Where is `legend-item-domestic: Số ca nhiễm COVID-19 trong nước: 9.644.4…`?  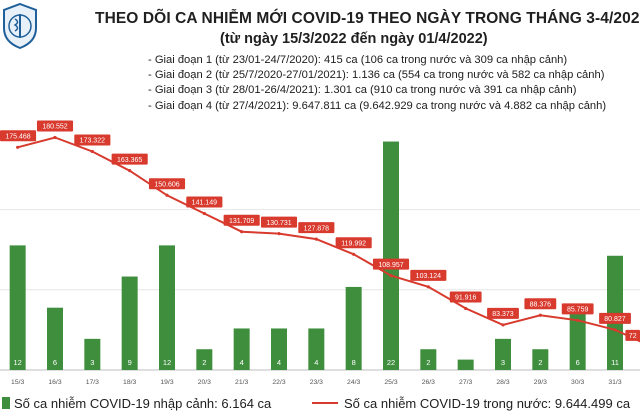 legend-item-domestic: Số ca nhiễm COVID-19 trong nước: 9.644.4… is located at coordinates (471, 403).